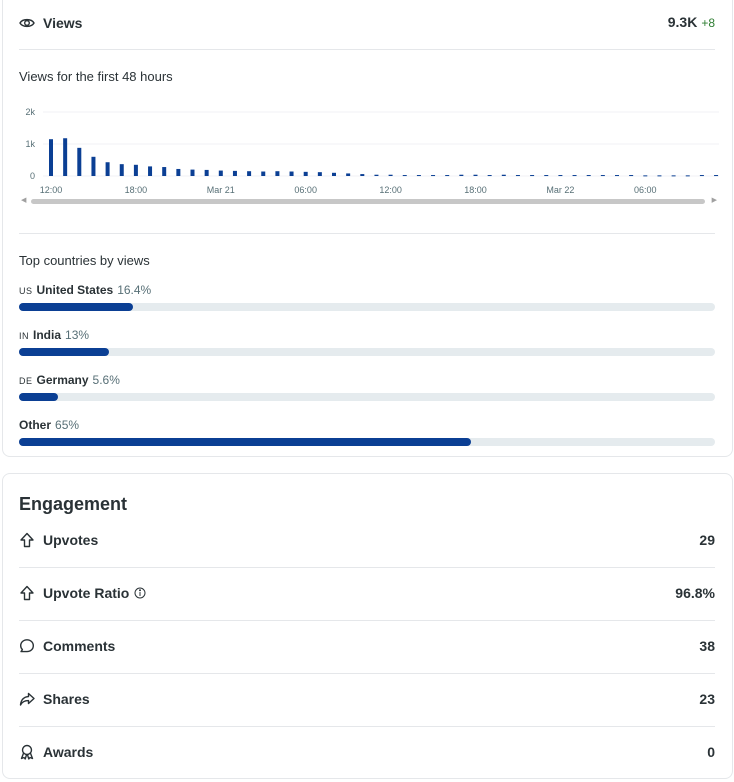  Describe the element at coordinates (367, 593) in the screenshot. I see `engagement-row-upvote-ratio: Upvote Ratio 96.8%` at that location.